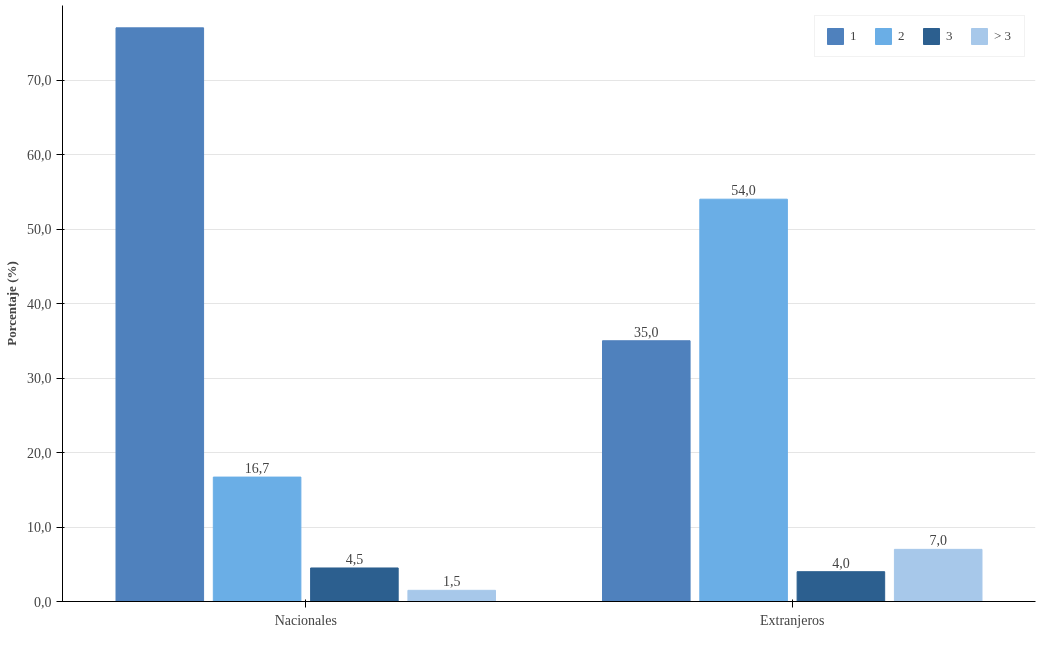  Describe the element at coordinates (950, 36) in the screenshot. I see `legend-label: 3` at that location.